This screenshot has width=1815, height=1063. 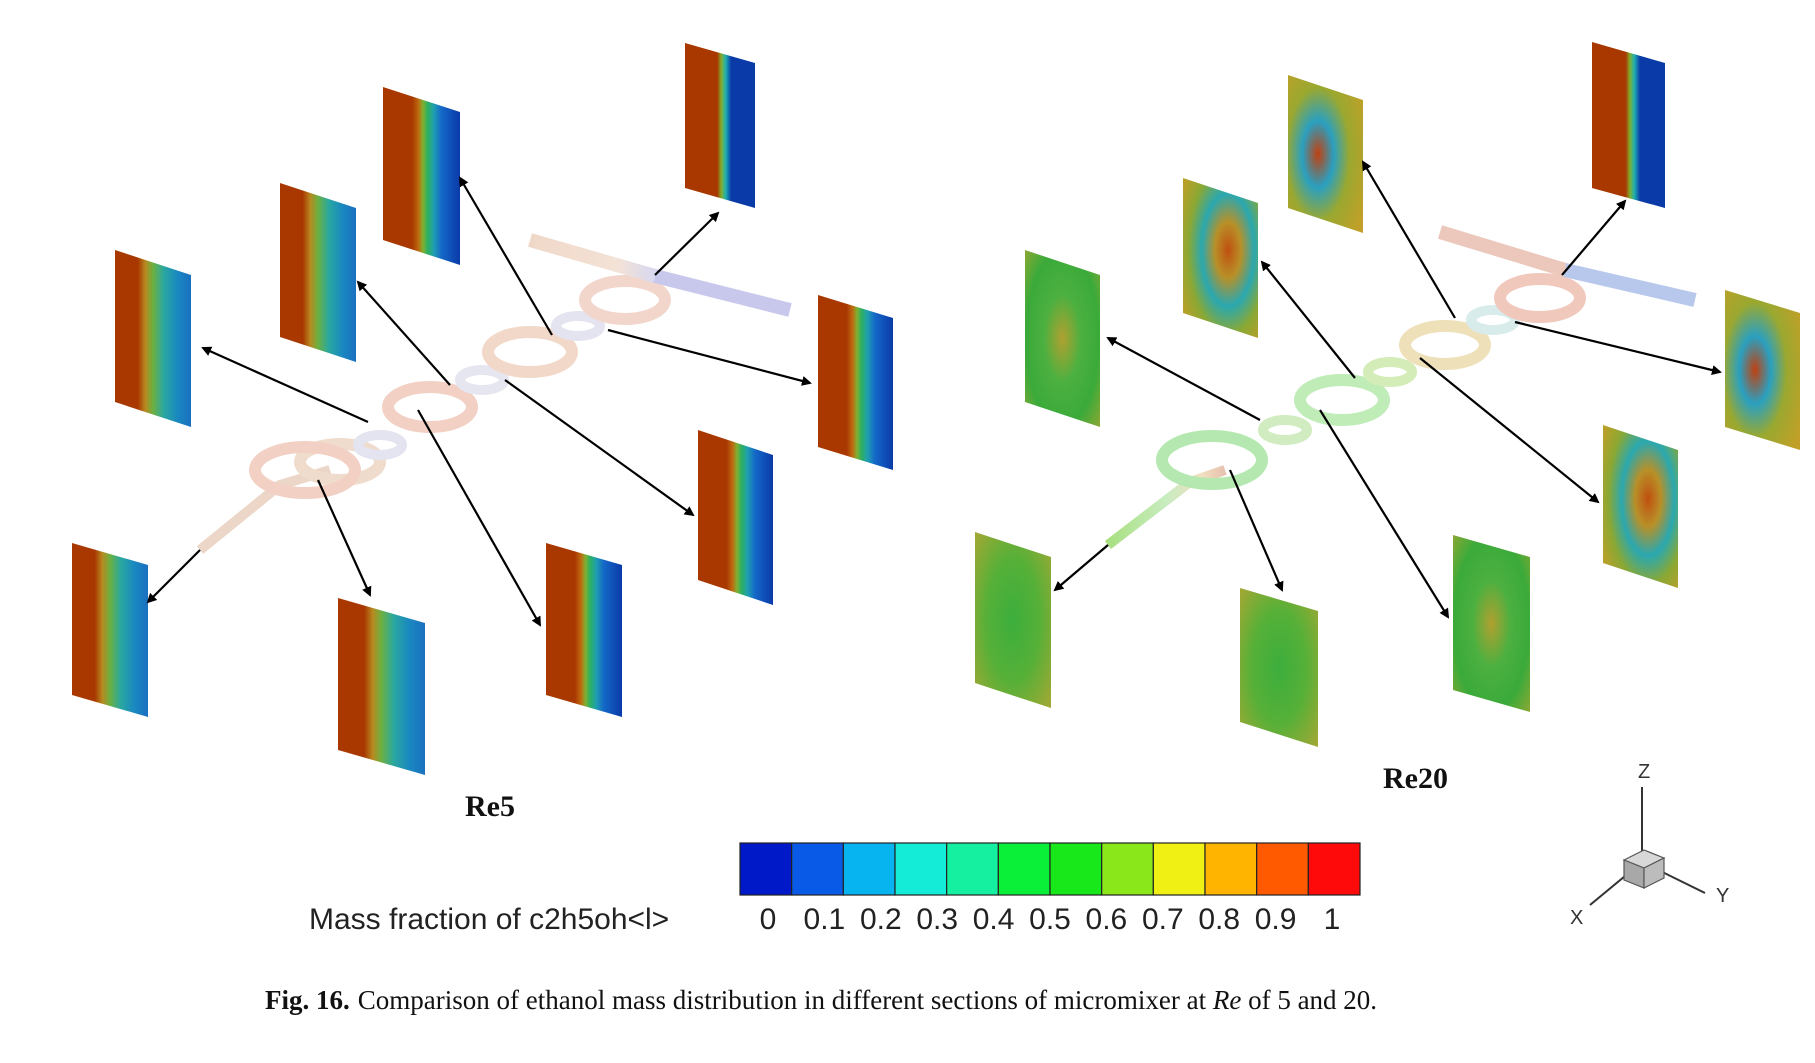 I want to click on colorbar, so click(x=1050, y=869).